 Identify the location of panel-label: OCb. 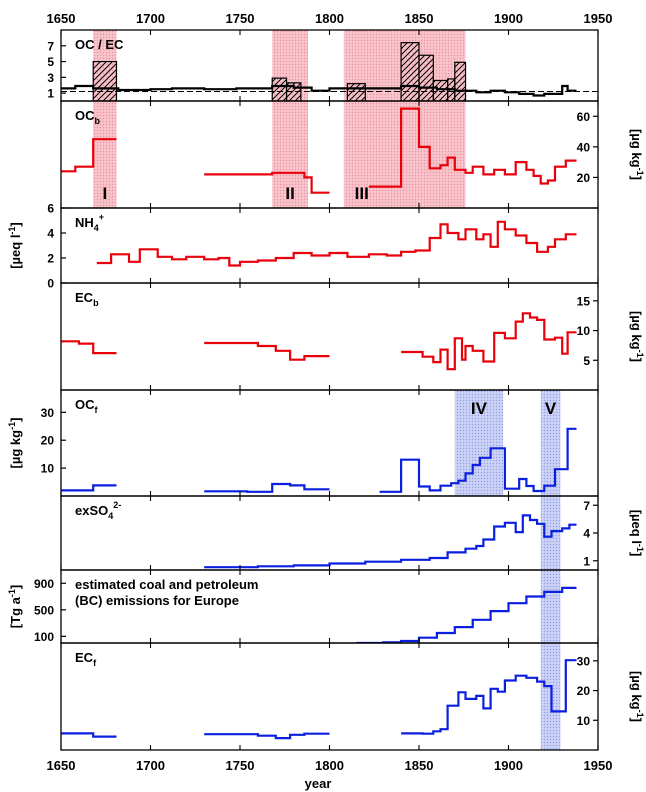
(88, 117).